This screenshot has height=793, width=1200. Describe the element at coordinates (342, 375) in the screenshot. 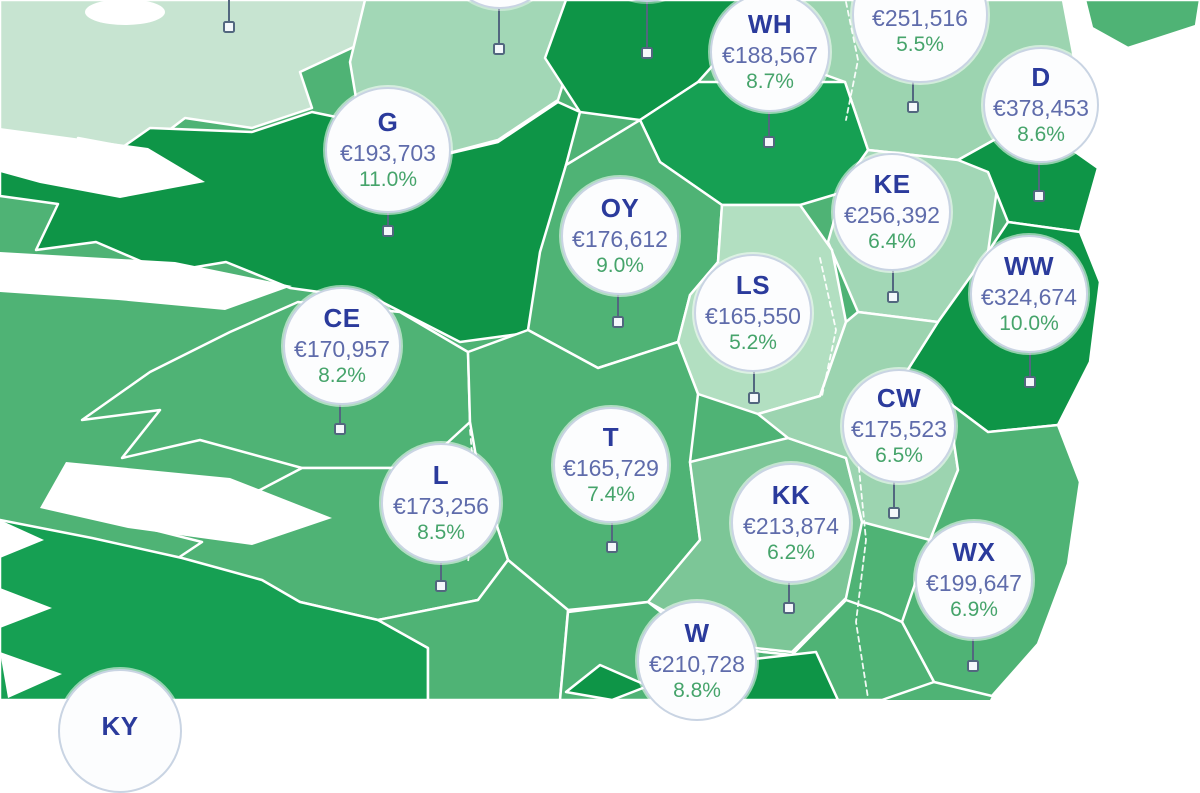

I see `county-growth-pct: 8.2%` at that location.